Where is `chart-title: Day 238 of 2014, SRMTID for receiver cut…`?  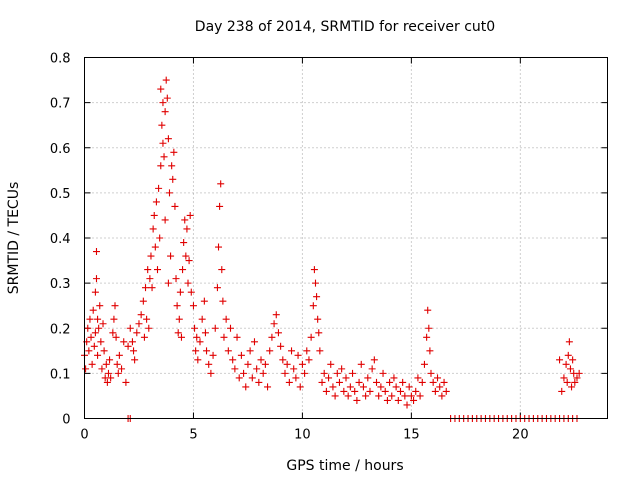
chart-title: Day 238 of 2014, SRMTID for receiver cut… is located at coordinates (345, 27).